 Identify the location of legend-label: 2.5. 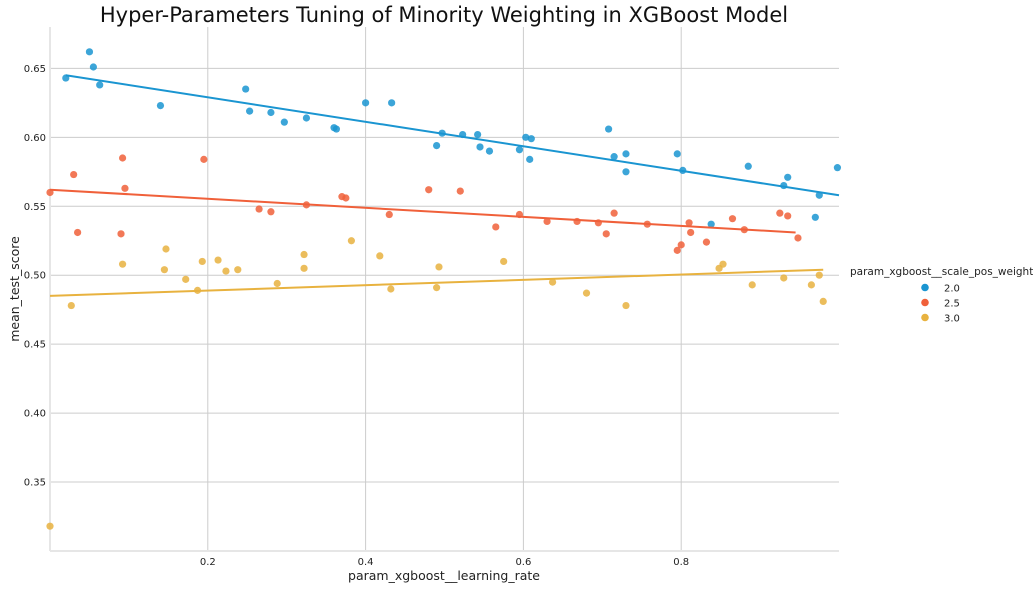
(952, 304).